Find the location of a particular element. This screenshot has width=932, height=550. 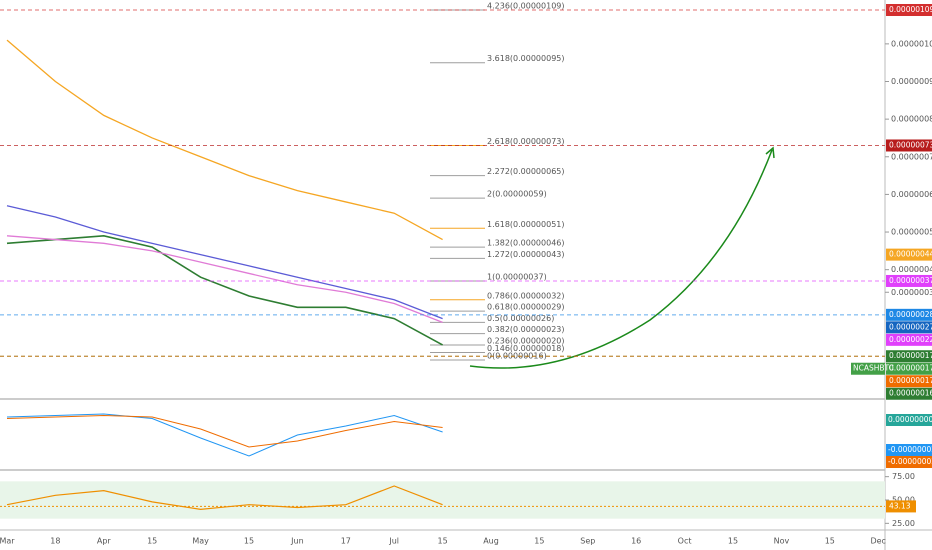

fib-label: 1(0.00000037) is located at coordinates (517, 276).